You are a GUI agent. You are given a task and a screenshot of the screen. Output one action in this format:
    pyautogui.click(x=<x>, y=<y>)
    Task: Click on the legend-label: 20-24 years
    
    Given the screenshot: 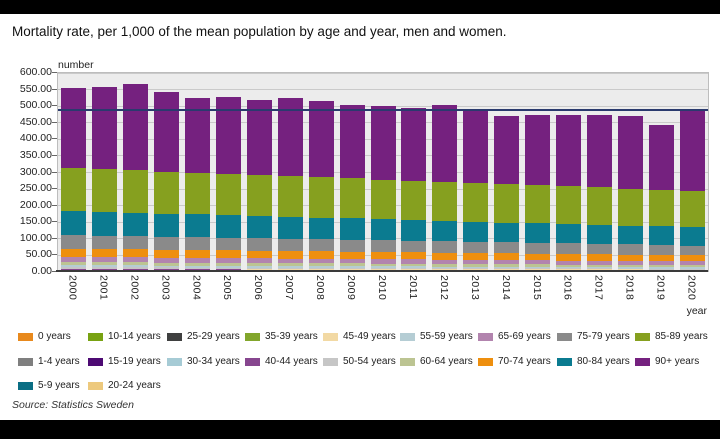 What is the action you would take?
    pyautogui.click(x=134, y=385)
    